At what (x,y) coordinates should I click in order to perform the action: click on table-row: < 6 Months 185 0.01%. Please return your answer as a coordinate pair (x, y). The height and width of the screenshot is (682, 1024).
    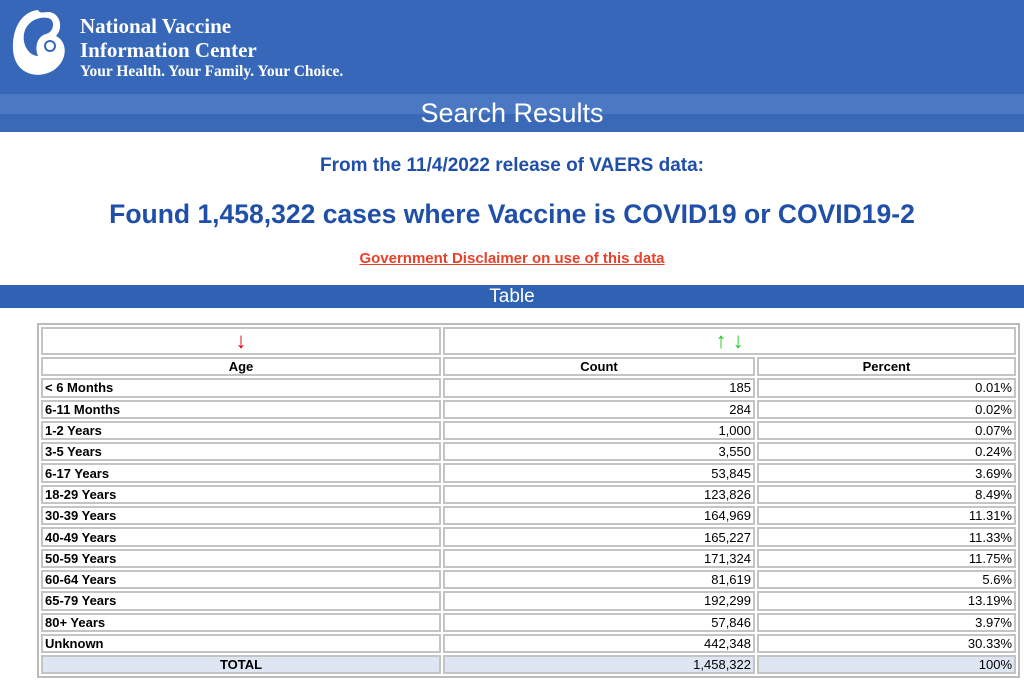
    Looking at the image, I should click on (528, 388).